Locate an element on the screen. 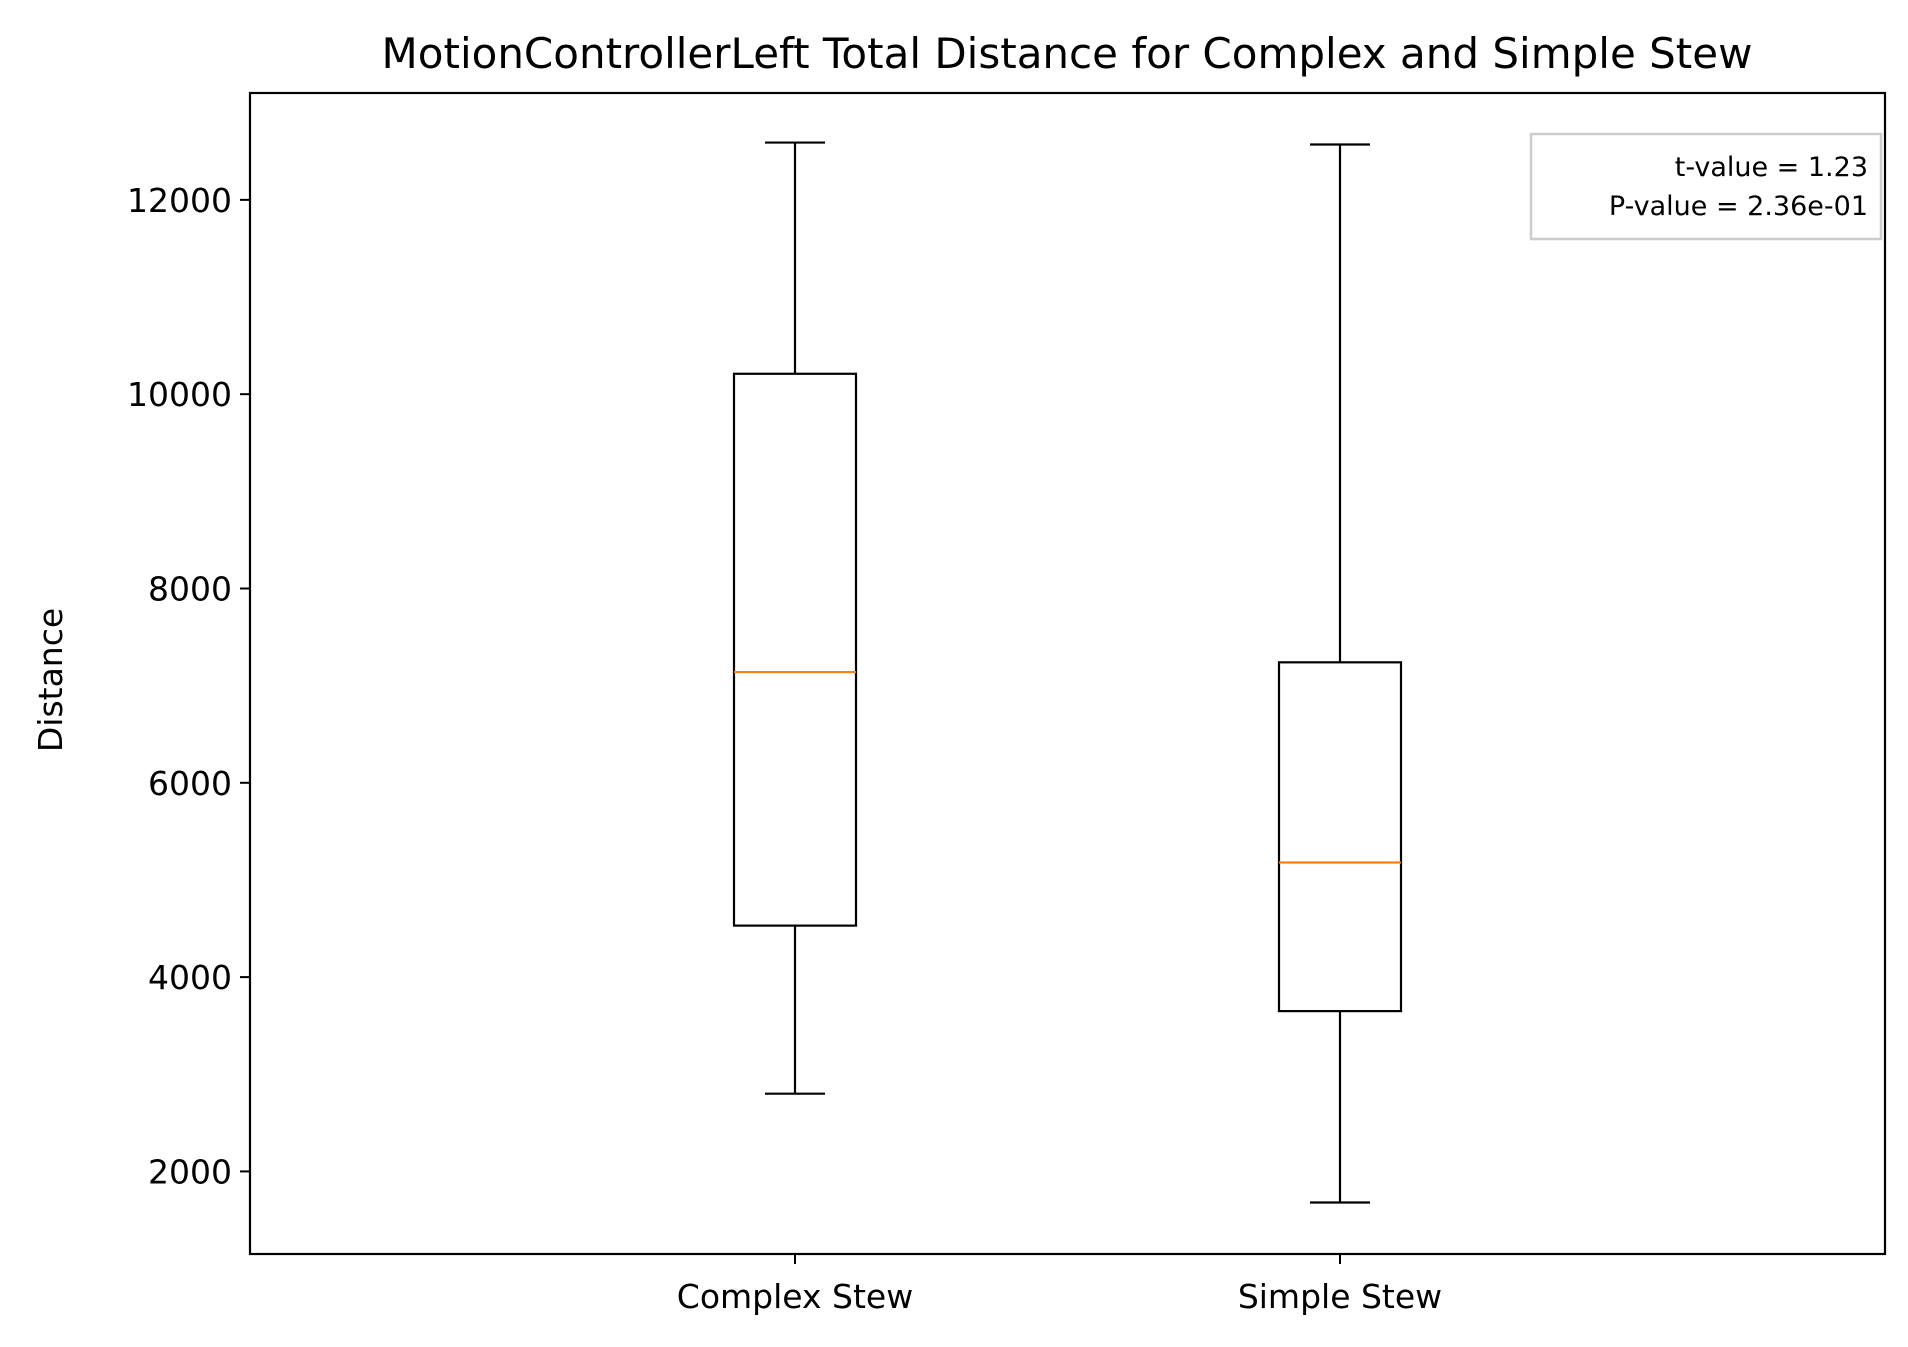  y-axis-ticks: 2000 4000 6000 8000 10000 12000 is located at coordinates (188, 686).